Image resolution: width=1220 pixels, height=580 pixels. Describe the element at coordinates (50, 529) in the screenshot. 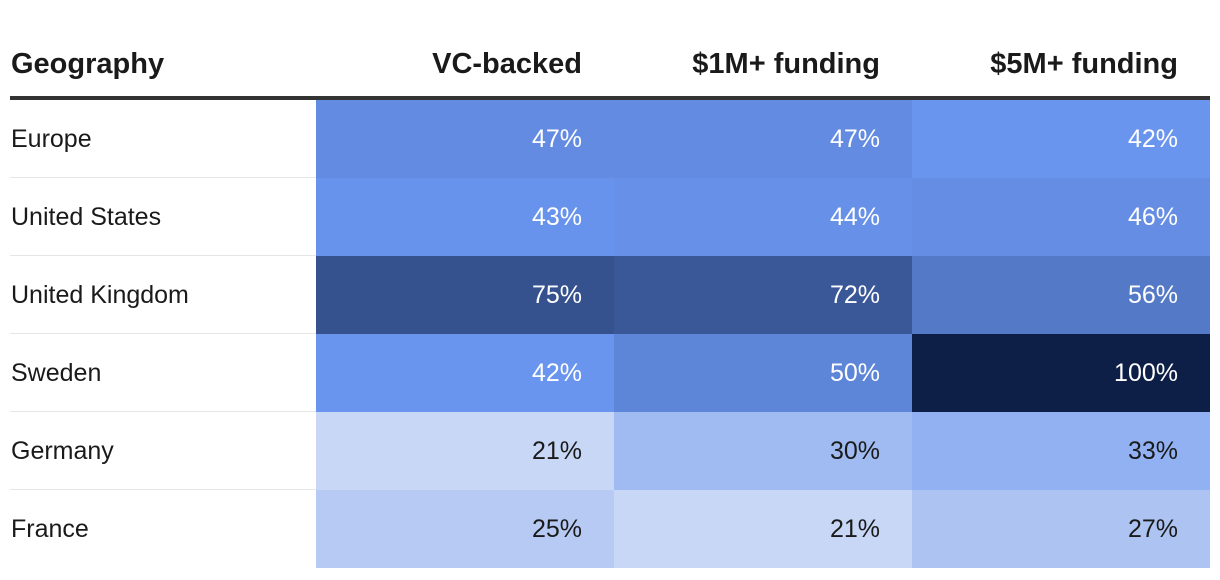

I see `row-label: France` at that location.